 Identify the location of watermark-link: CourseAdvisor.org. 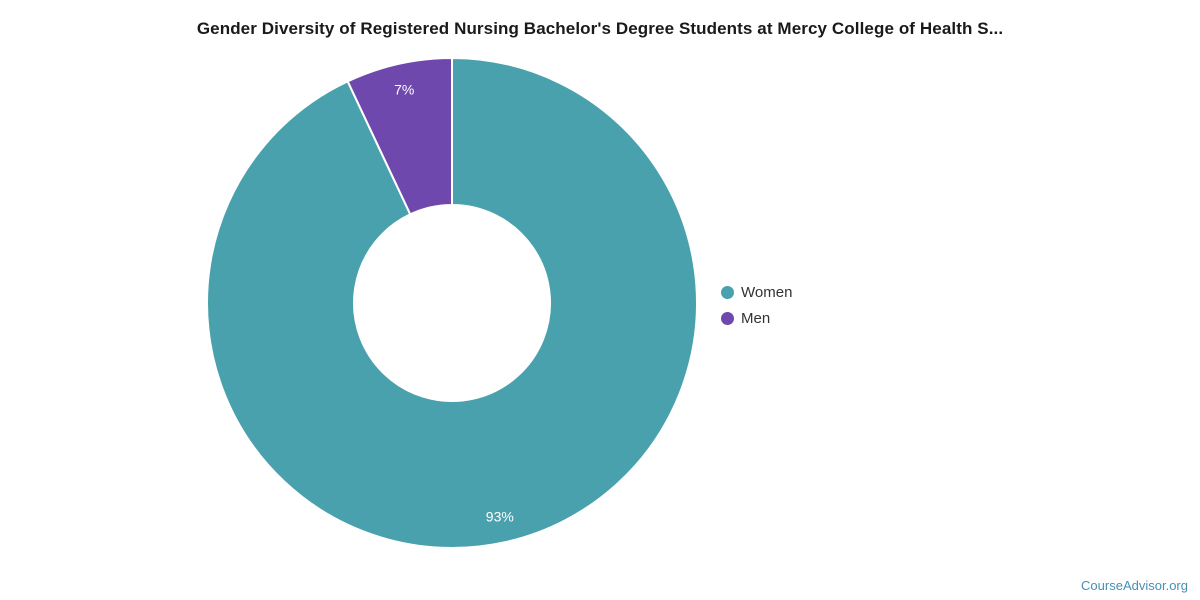
(1134, 585).